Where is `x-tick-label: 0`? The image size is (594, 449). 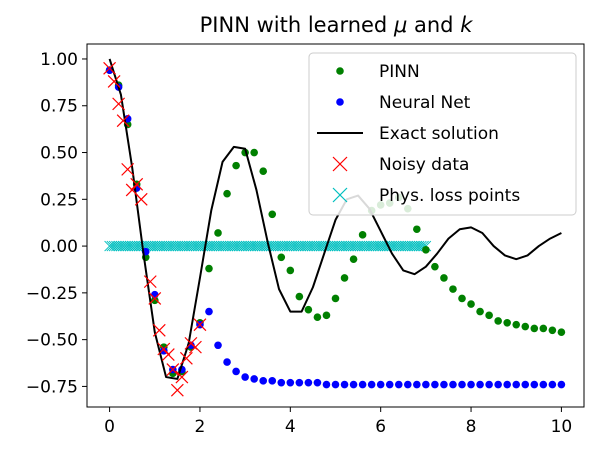 x-tick-label: 0 is located at coordinates (109, 427).